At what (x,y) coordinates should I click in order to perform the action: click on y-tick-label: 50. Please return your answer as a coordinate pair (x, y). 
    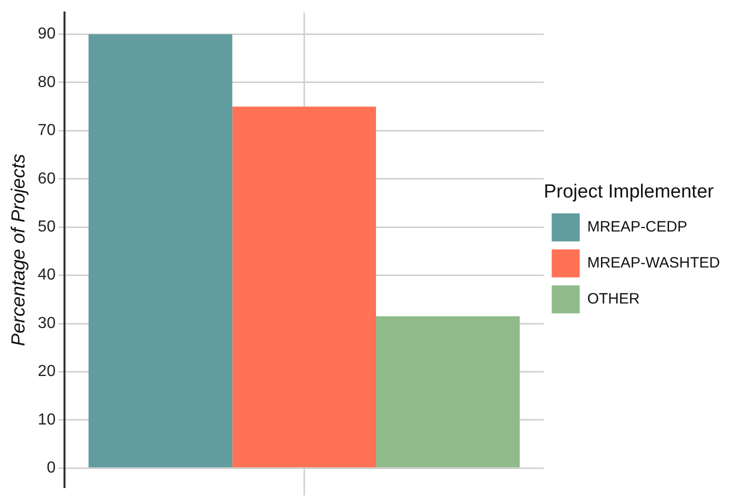
    Looking at the image, I should click on (47, 227).